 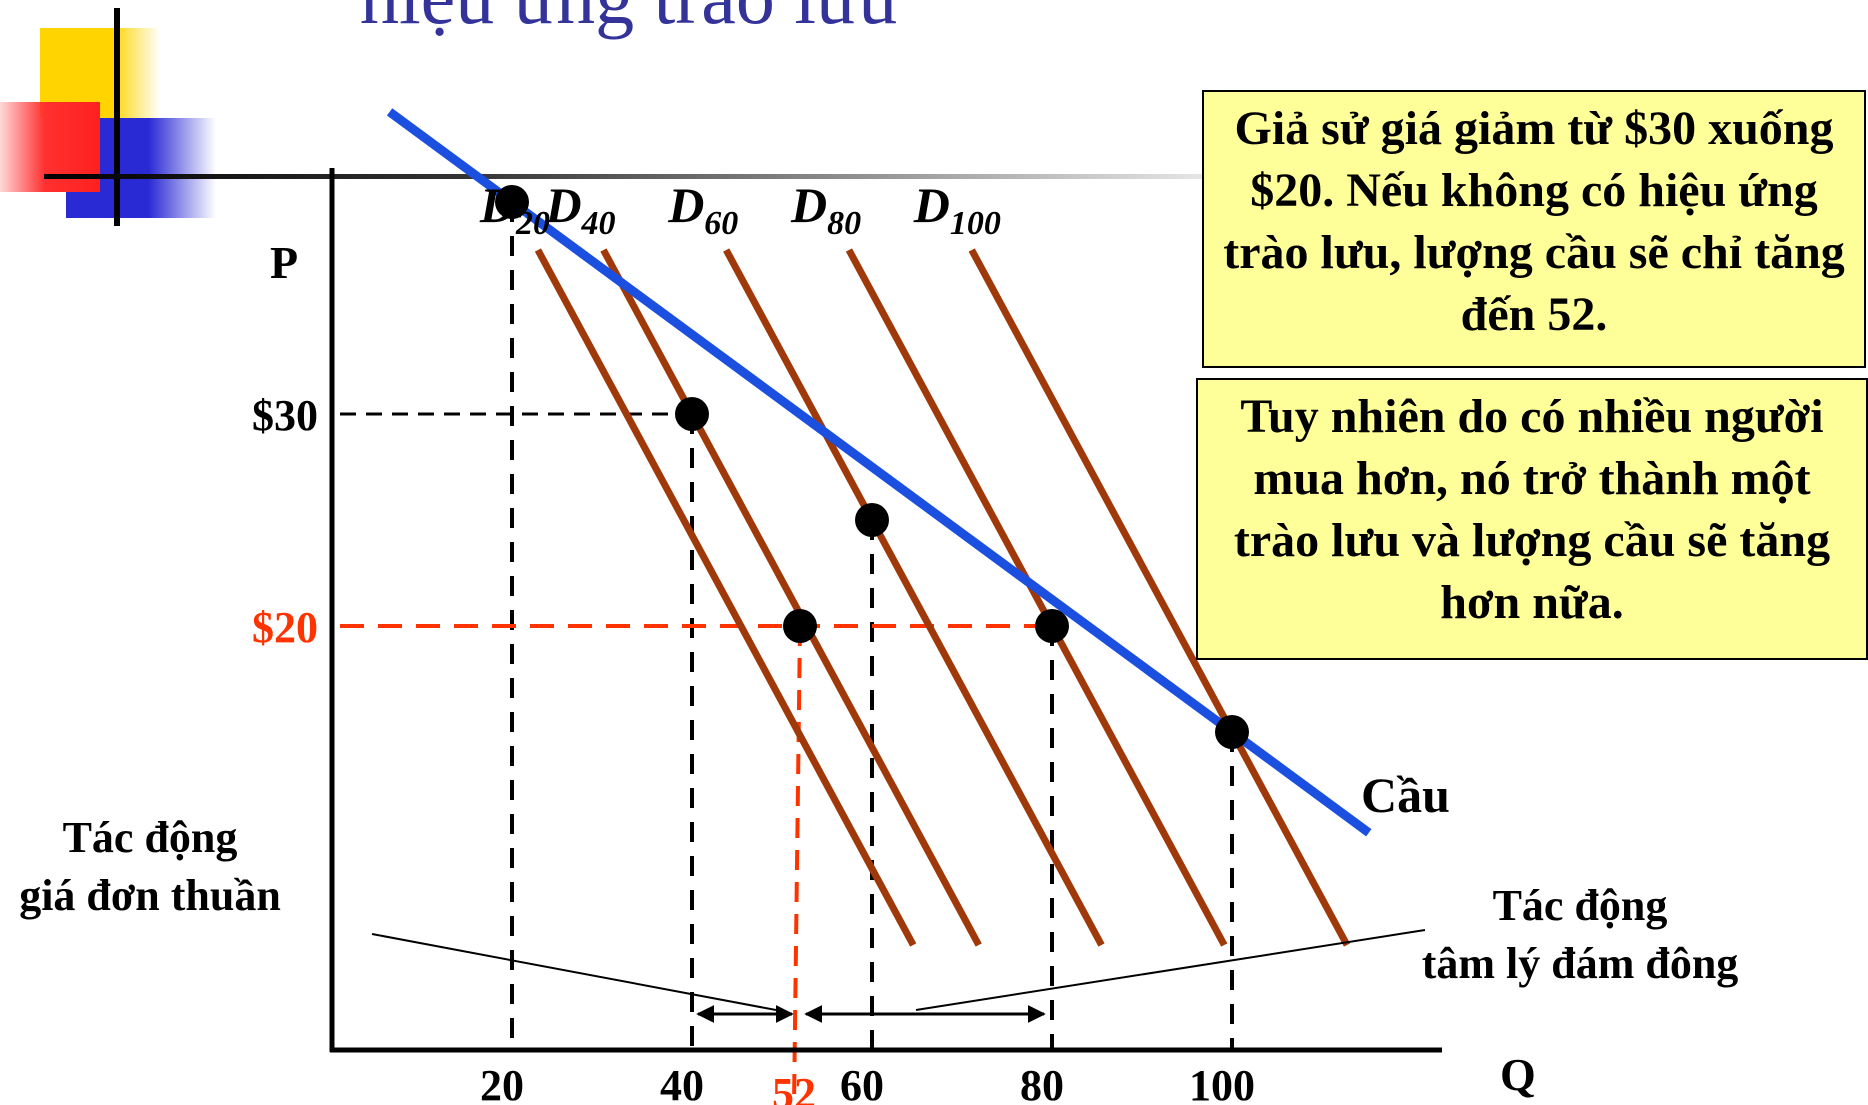 I want to click on shifted-demand-label-80: D80, so click(x=825, y=209).